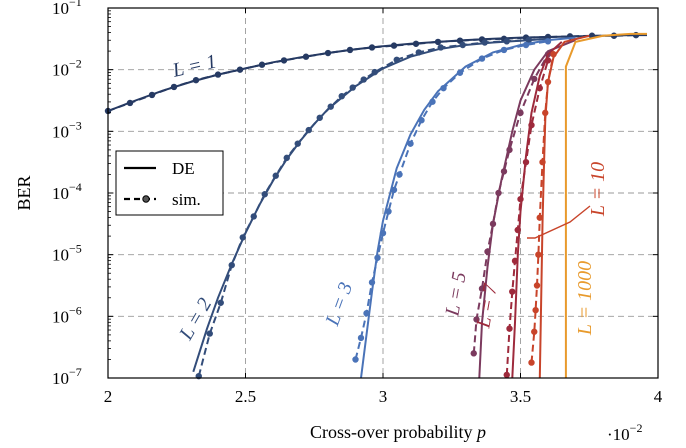 The height and width of the screenshot is (448, 686). Describe the element at coordinates (108, 396) in the screenshot. I see `x-tick-label: 2` at that location.